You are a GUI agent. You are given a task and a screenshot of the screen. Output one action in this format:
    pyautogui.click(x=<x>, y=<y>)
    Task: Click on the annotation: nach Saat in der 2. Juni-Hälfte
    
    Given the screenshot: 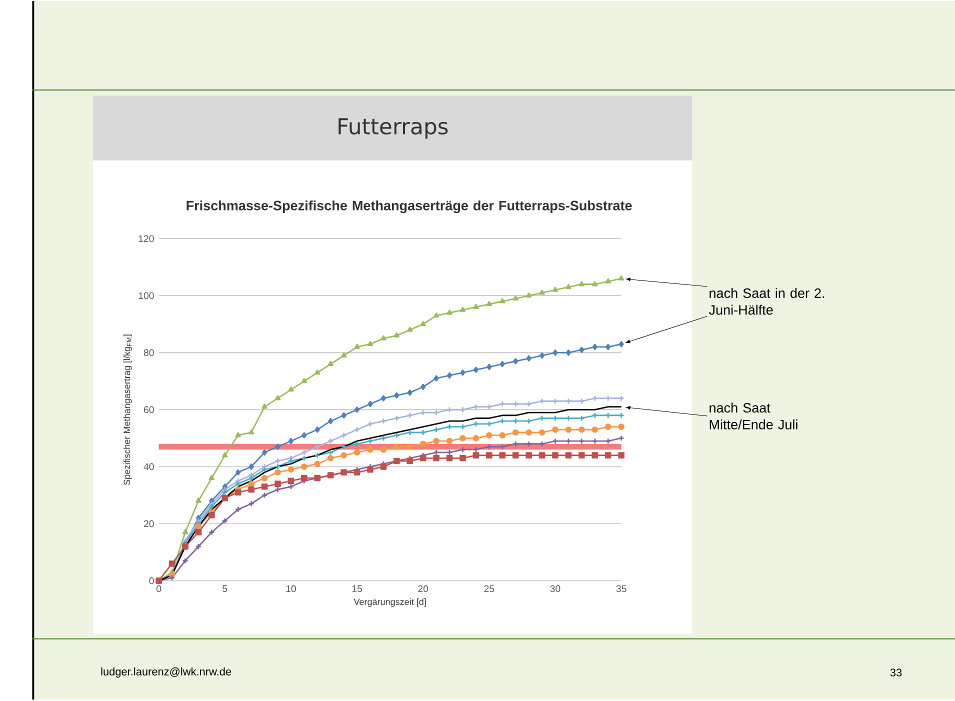 What is the action you would take?
    pyautogui.click(x=766, y=301)
    